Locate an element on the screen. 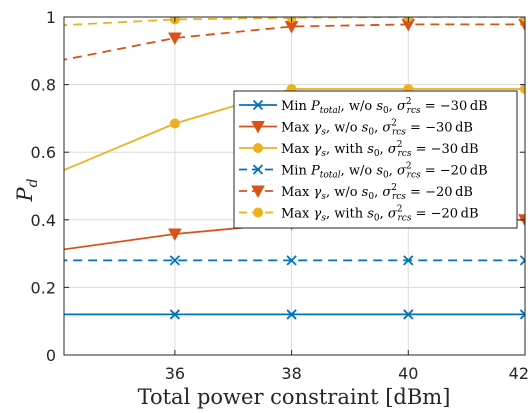 The image size is (532, 413). legend-label: Max γs, with s0, σ2 rcs = −20 dB is located at coordinates (380, 214).